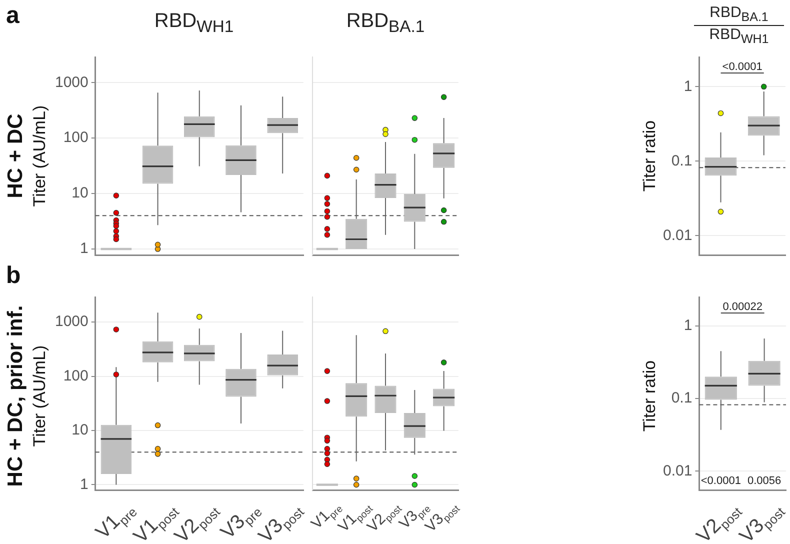  What do you see at coordinates (16, 395) in the screenshot?
I see `text: HC + DC, prior inf.` at bounding box center [16, 395].